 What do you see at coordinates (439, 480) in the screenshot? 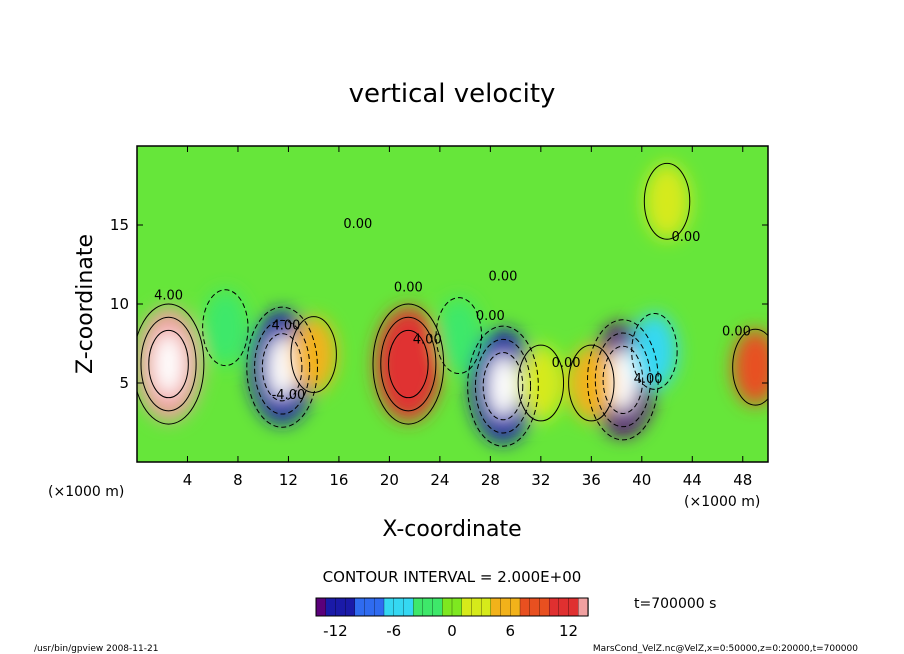
I see `x-tick-label: 24` at bounding box center [439, 480].